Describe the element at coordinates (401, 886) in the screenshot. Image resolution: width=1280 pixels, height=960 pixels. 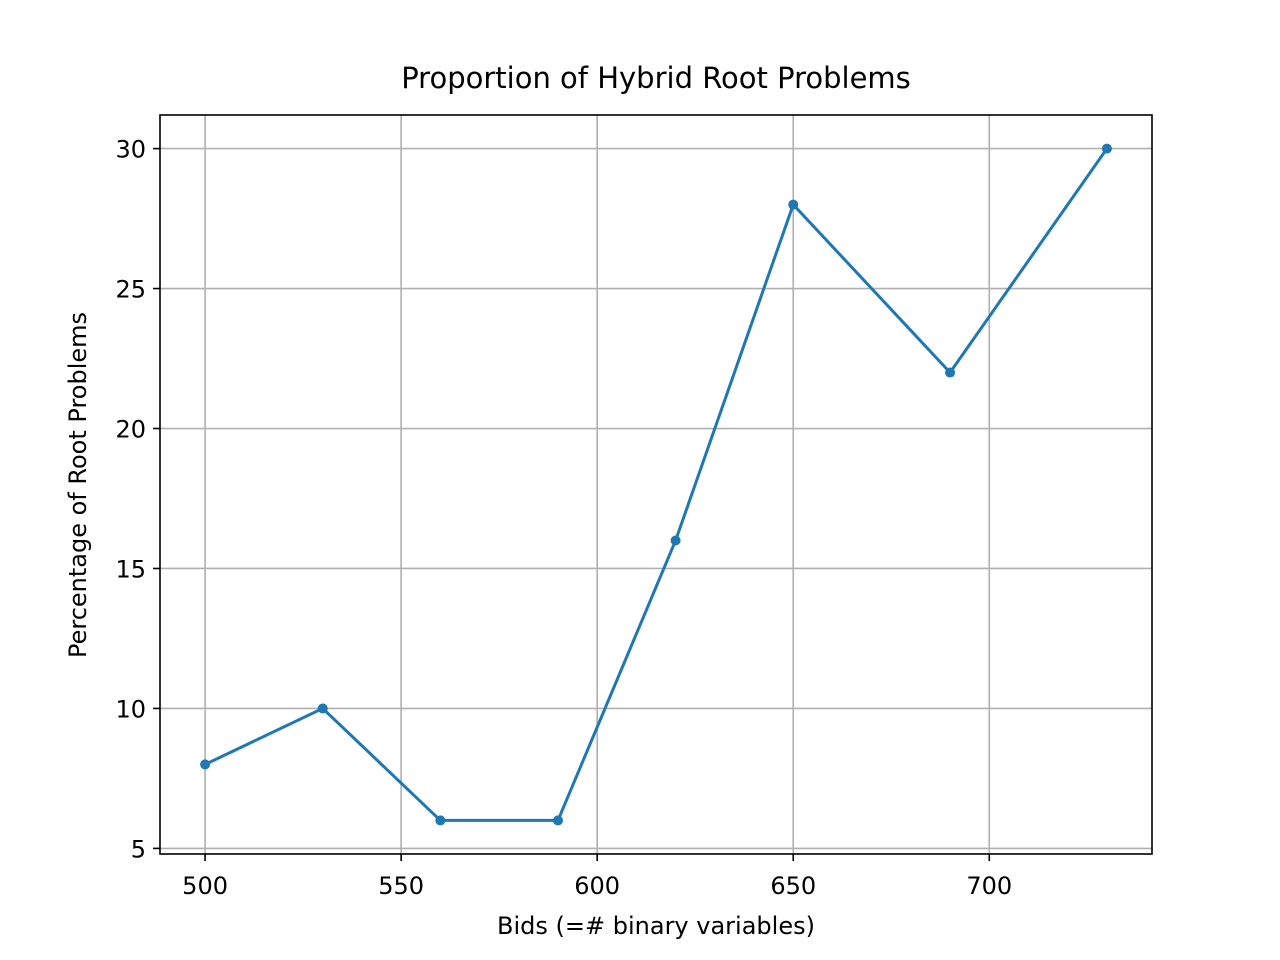
I see `x-tick-label: 550` at that location.